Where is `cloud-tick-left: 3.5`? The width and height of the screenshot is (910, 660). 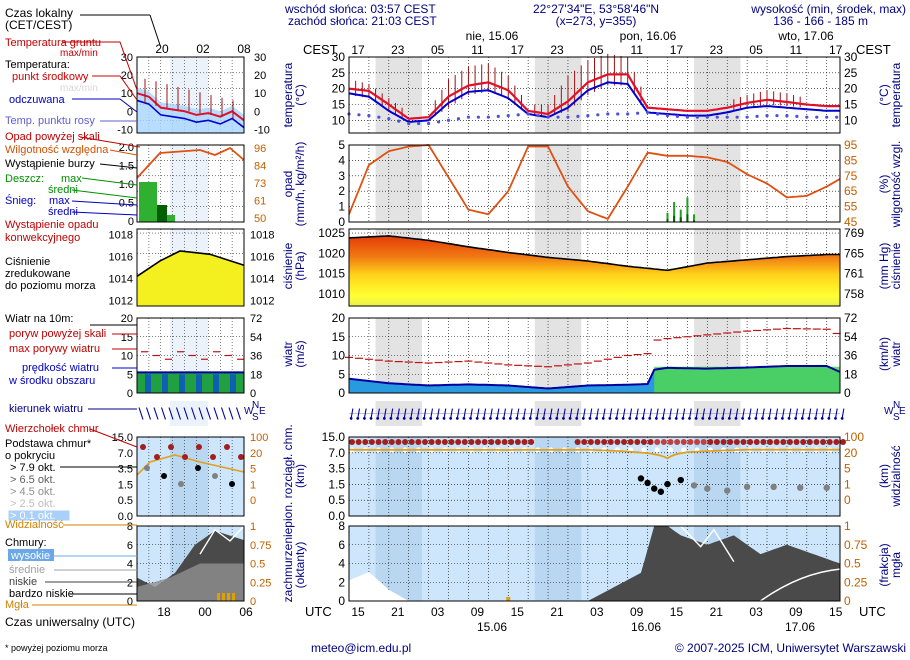
cloud-tick-left: 3.5 is located at coordinates (336, 469).